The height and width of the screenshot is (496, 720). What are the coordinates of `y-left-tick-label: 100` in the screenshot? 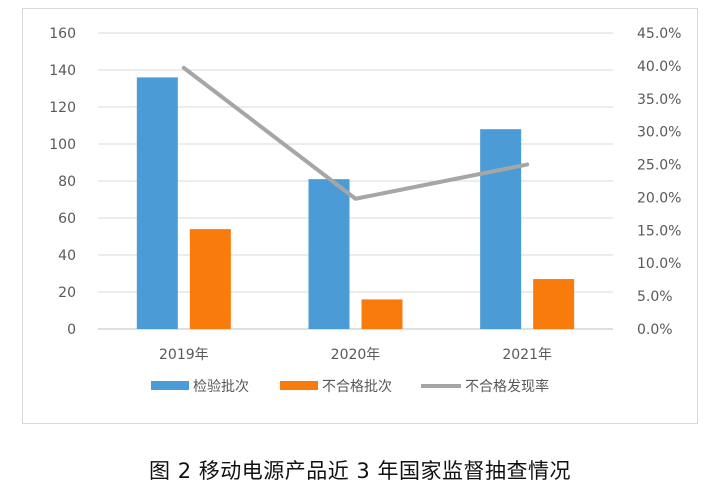 It's located at (62, 145).